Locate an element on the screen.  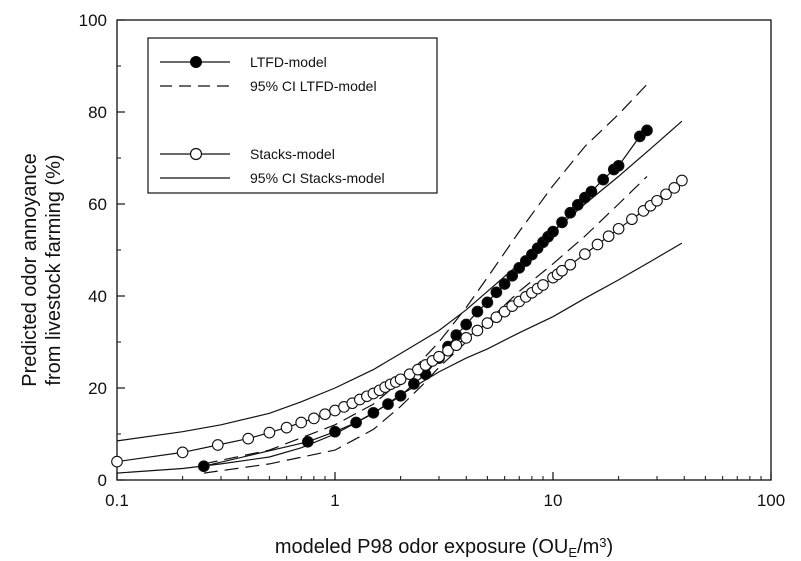
legend-ltfd-label: LTFD-model is located at coordinates (288, 62).